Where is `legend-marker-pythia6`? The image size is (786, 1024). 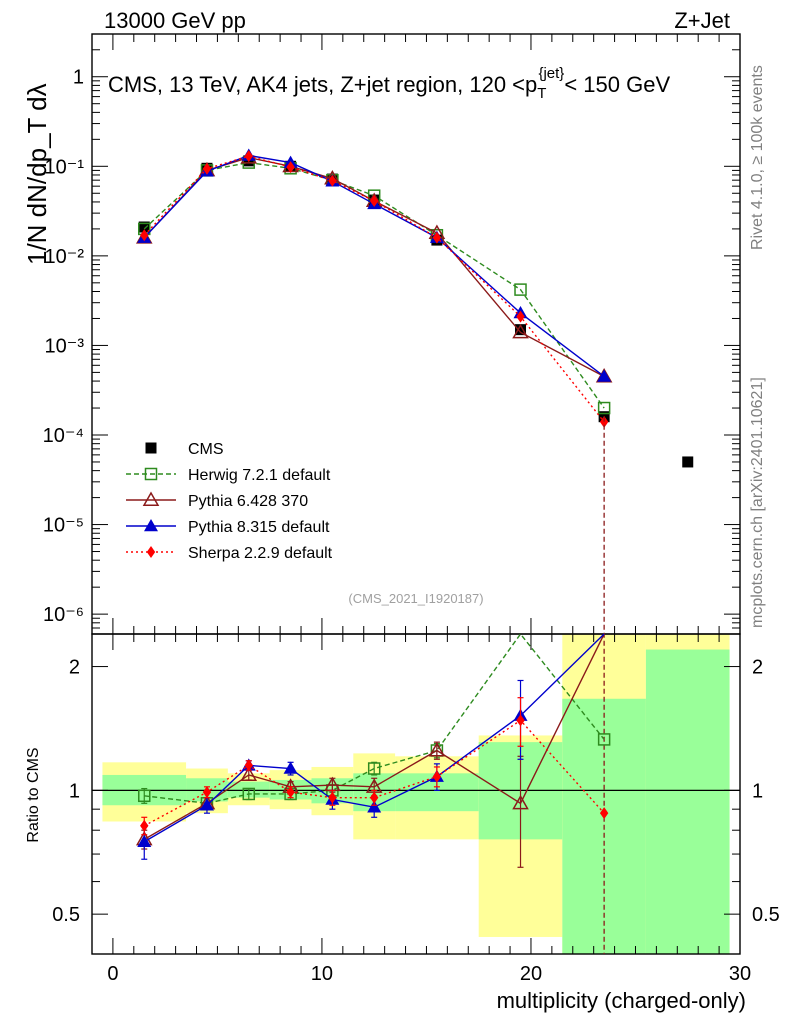
legend-marker-pythia6 is located at coordinates (151, 498).